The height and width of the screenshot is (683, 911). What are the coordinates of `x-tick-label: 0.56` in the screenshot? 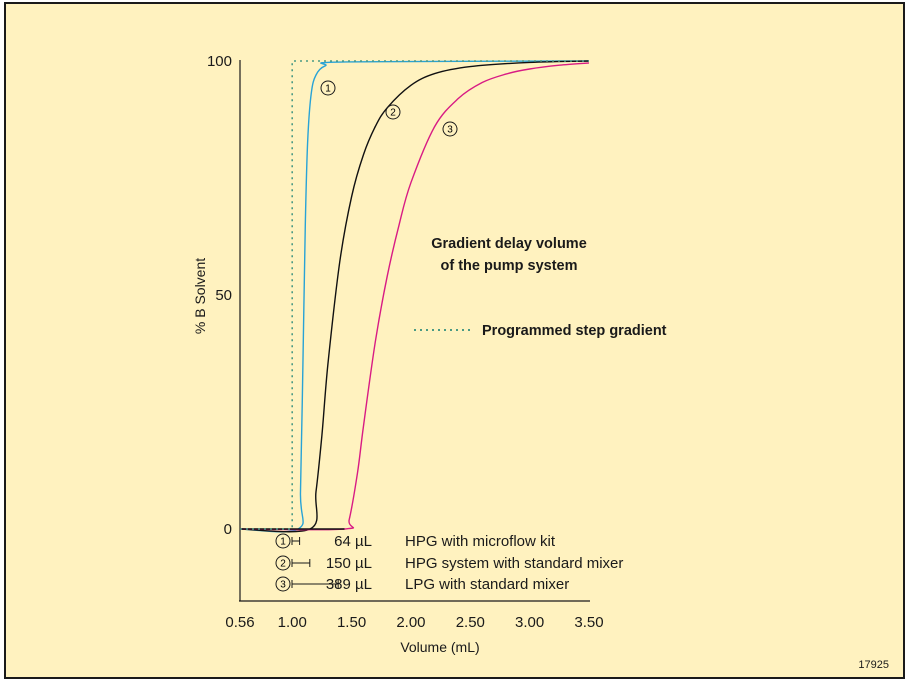 It's located at (239, 622).